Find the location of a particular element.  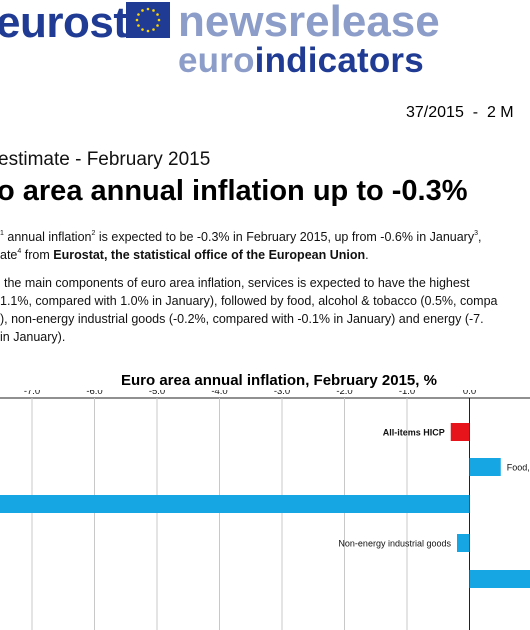

x-tick-label: 0.0 is located at coordinates (469, 393).